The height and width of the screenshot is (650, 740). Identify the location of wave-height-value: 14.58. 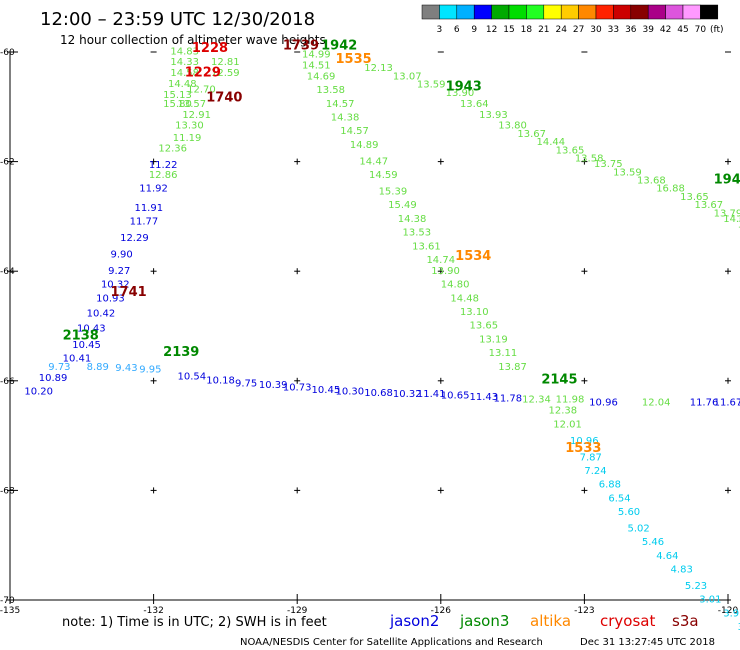
(184, 73).